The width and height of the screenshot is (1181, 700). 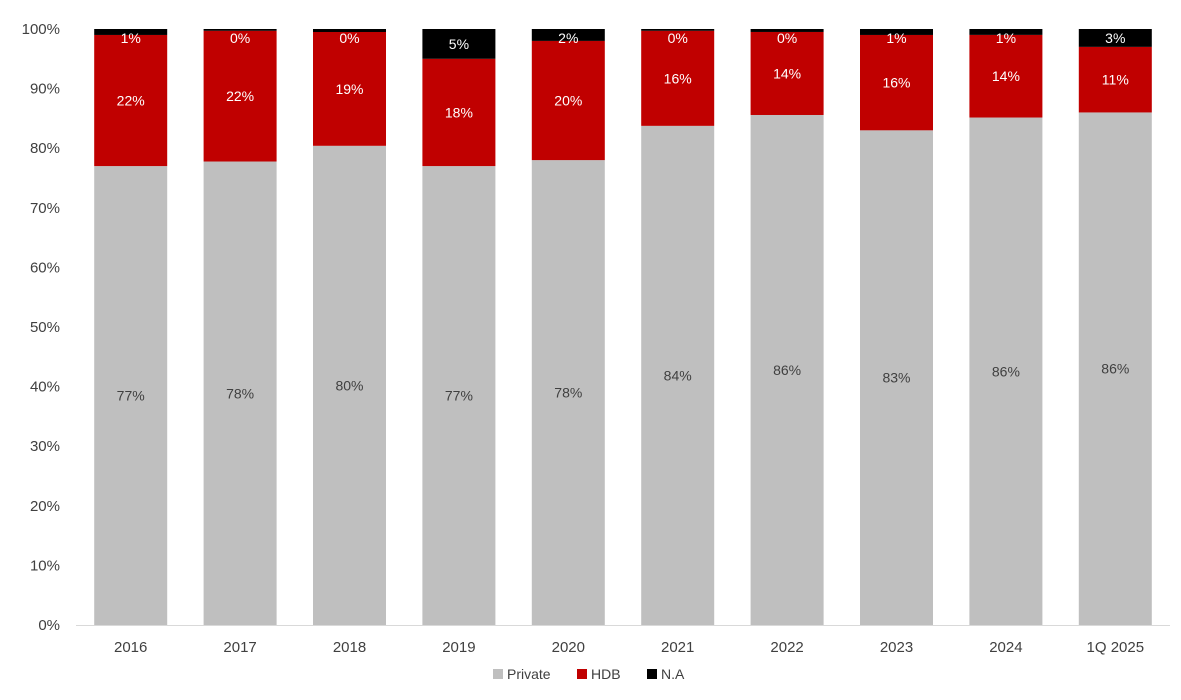 I want to click on data-label: 83%, so click(x=896, y=378).